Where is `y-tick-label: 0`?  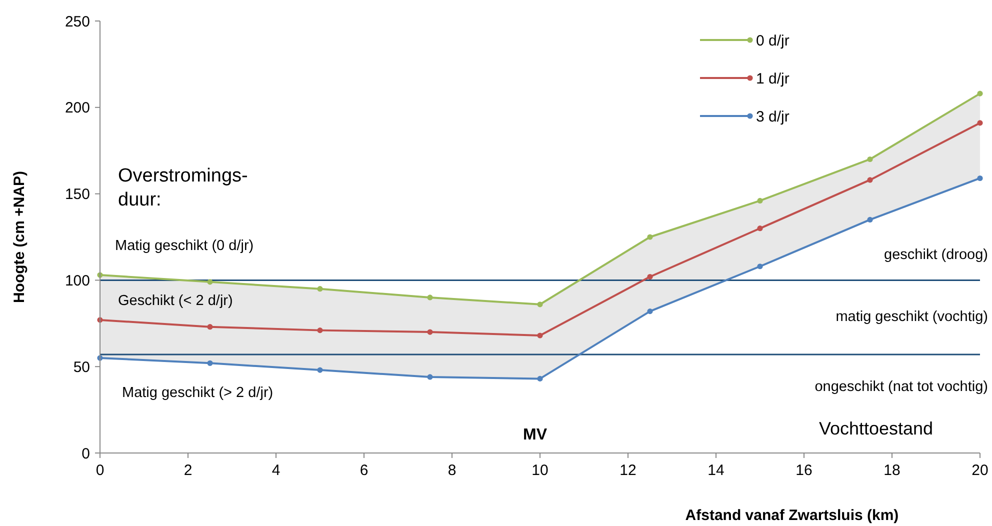
y-tick-label: 0 is located at coordinates (86, 453).